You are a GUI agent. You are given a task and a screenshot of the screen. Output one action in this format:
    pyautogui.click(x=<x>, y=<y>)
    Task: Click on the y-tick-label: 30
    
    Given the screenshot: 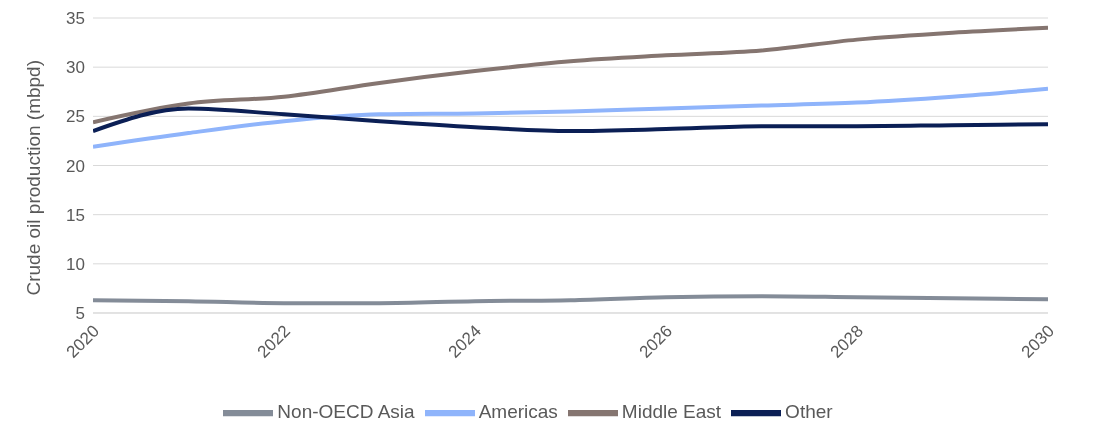 What is the action you would take?
    pyautogui.click(x=75, y=68)
    